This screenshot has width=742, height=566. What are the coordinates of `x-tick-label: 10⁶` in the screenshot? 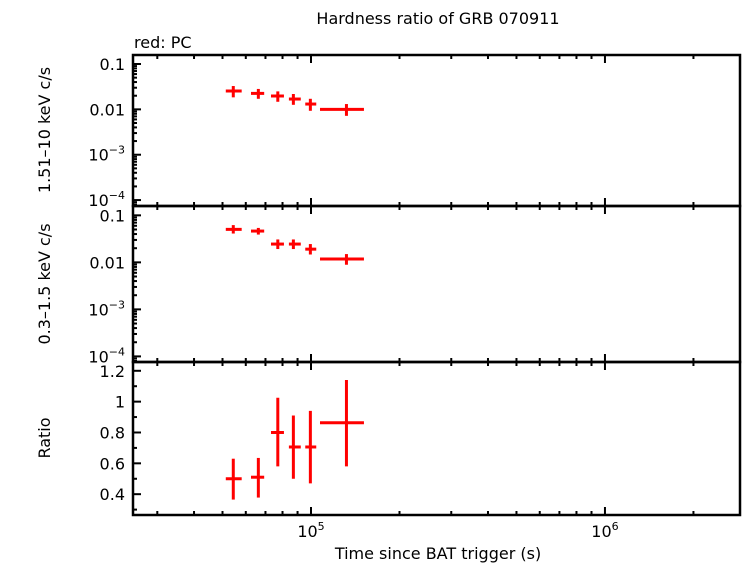 It's located at (604, 530).